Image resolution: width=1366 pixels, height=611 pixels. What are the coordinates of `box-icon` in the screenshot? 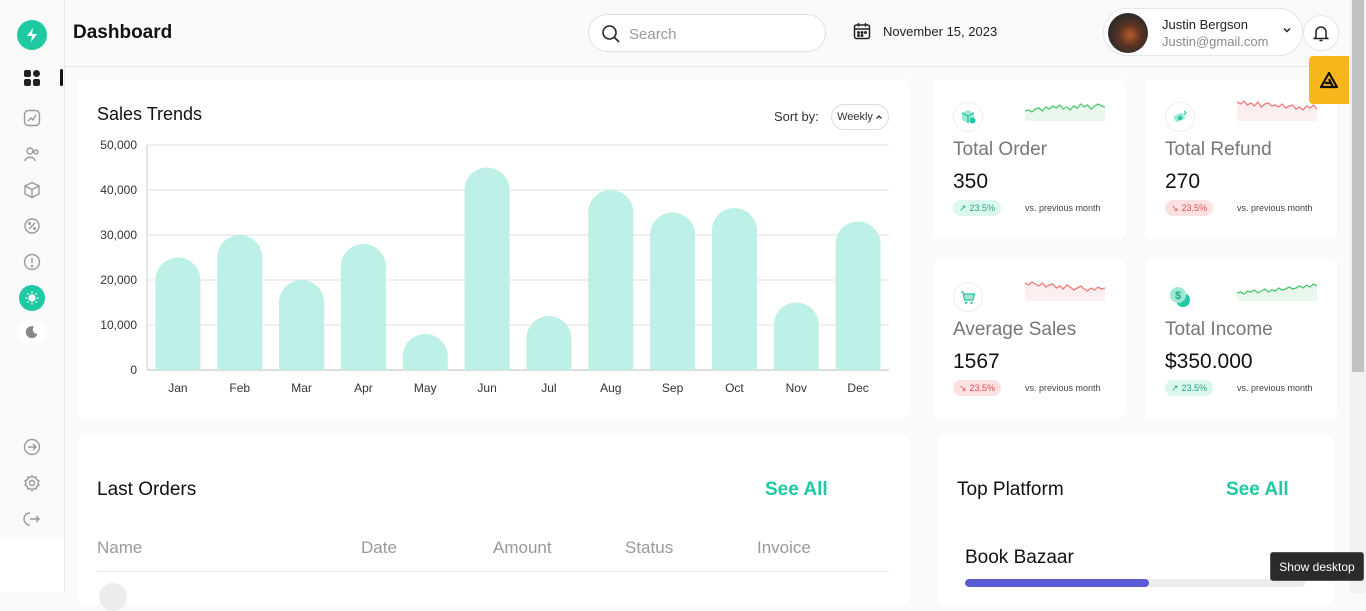 It's located at (32, 190).